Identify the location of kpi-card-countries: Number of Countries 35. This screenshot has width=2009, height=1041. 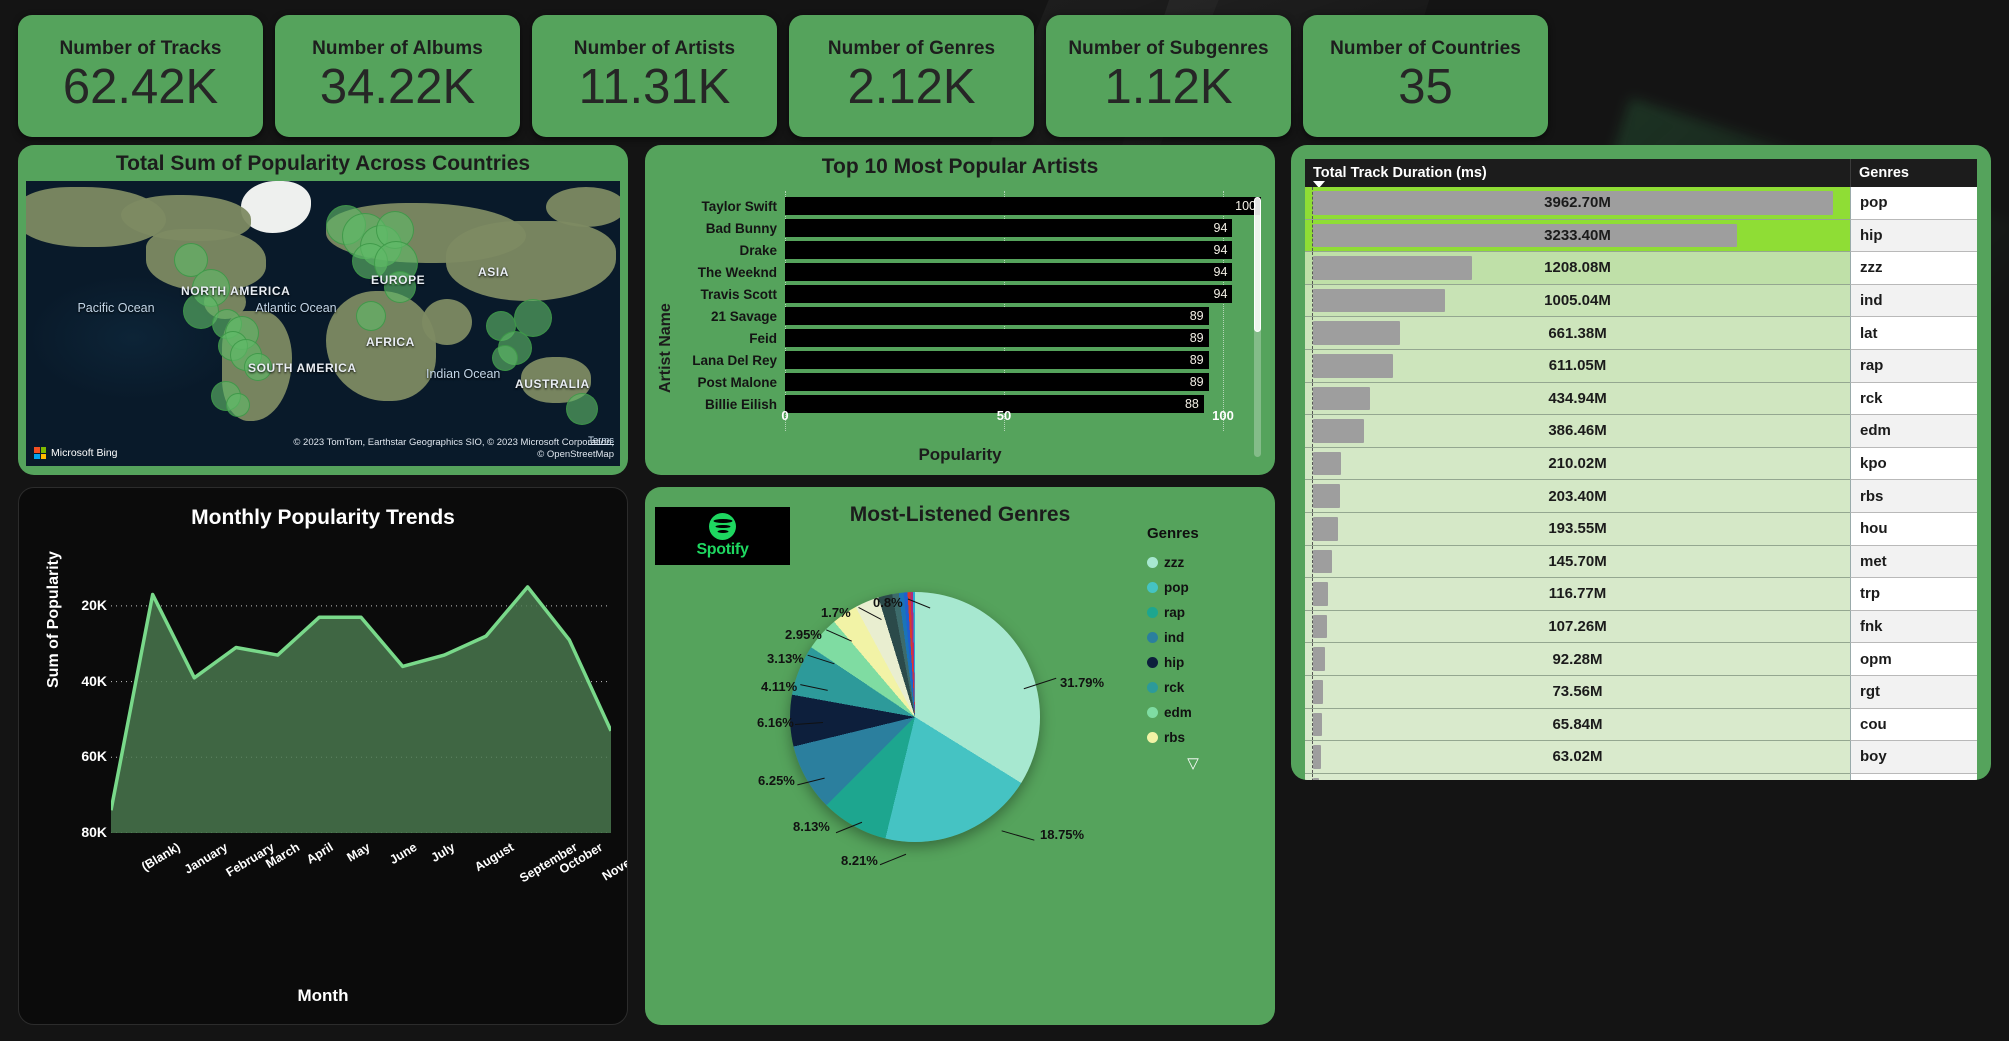
(1425, 76).